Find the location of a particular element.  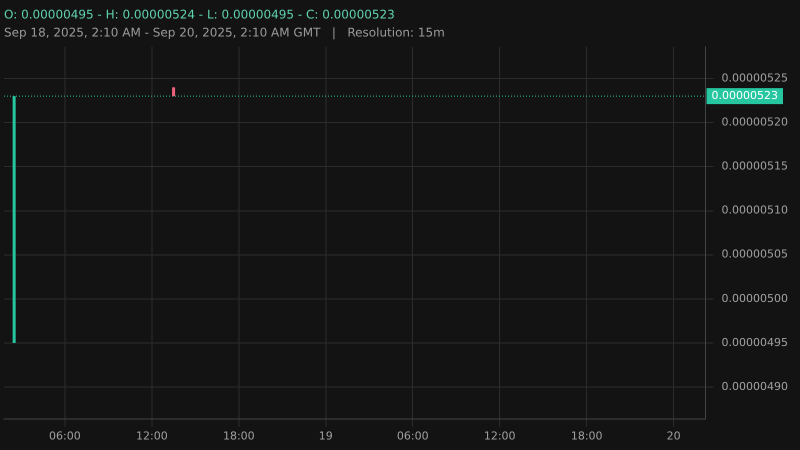

y-tick-label: 0.00000495 is located at coordinates (755, 342).